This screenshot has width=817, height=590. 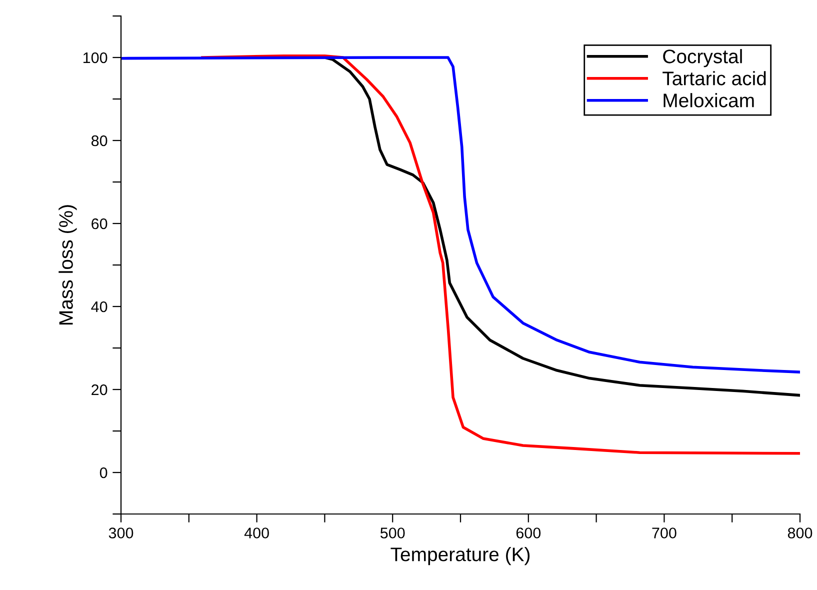 I want to click on x-tick-label: 600, so click(x=528, y=533).